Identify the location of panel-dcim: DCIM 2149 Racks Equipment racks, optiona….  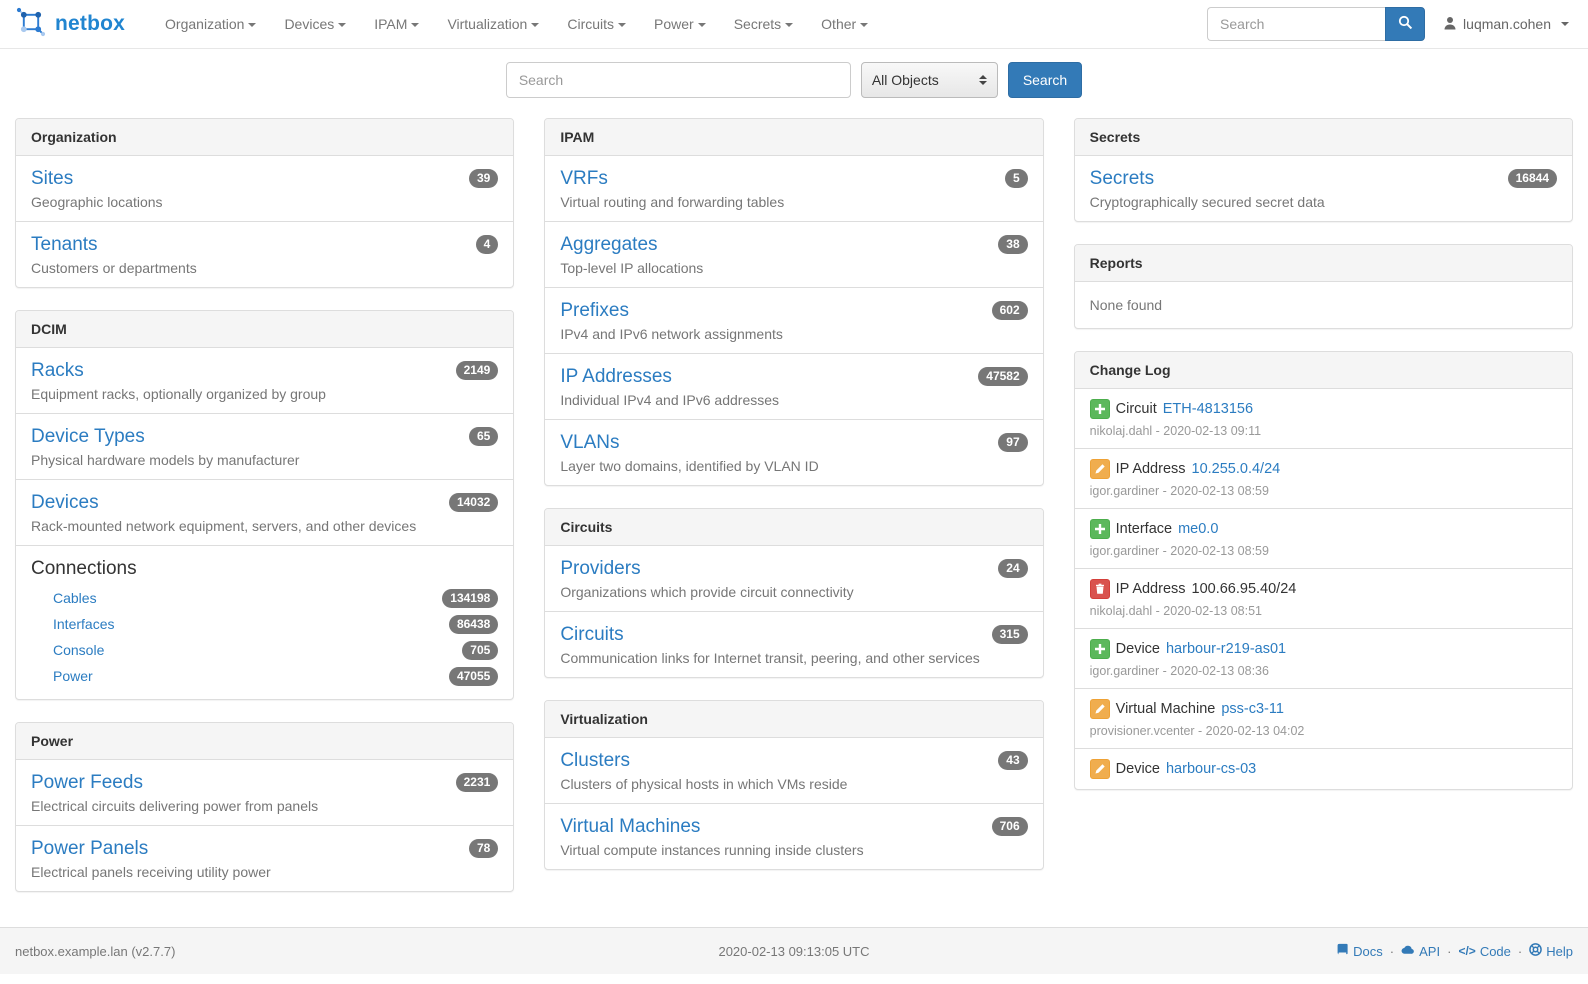
(265, 505).